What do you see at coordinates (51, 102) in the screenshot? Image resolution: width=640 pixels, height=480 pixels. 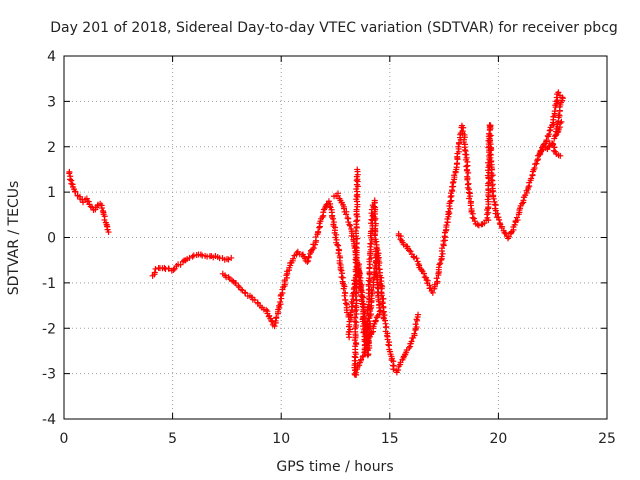 I see `y-tick-label: 3` at bounding box center [51, 102].